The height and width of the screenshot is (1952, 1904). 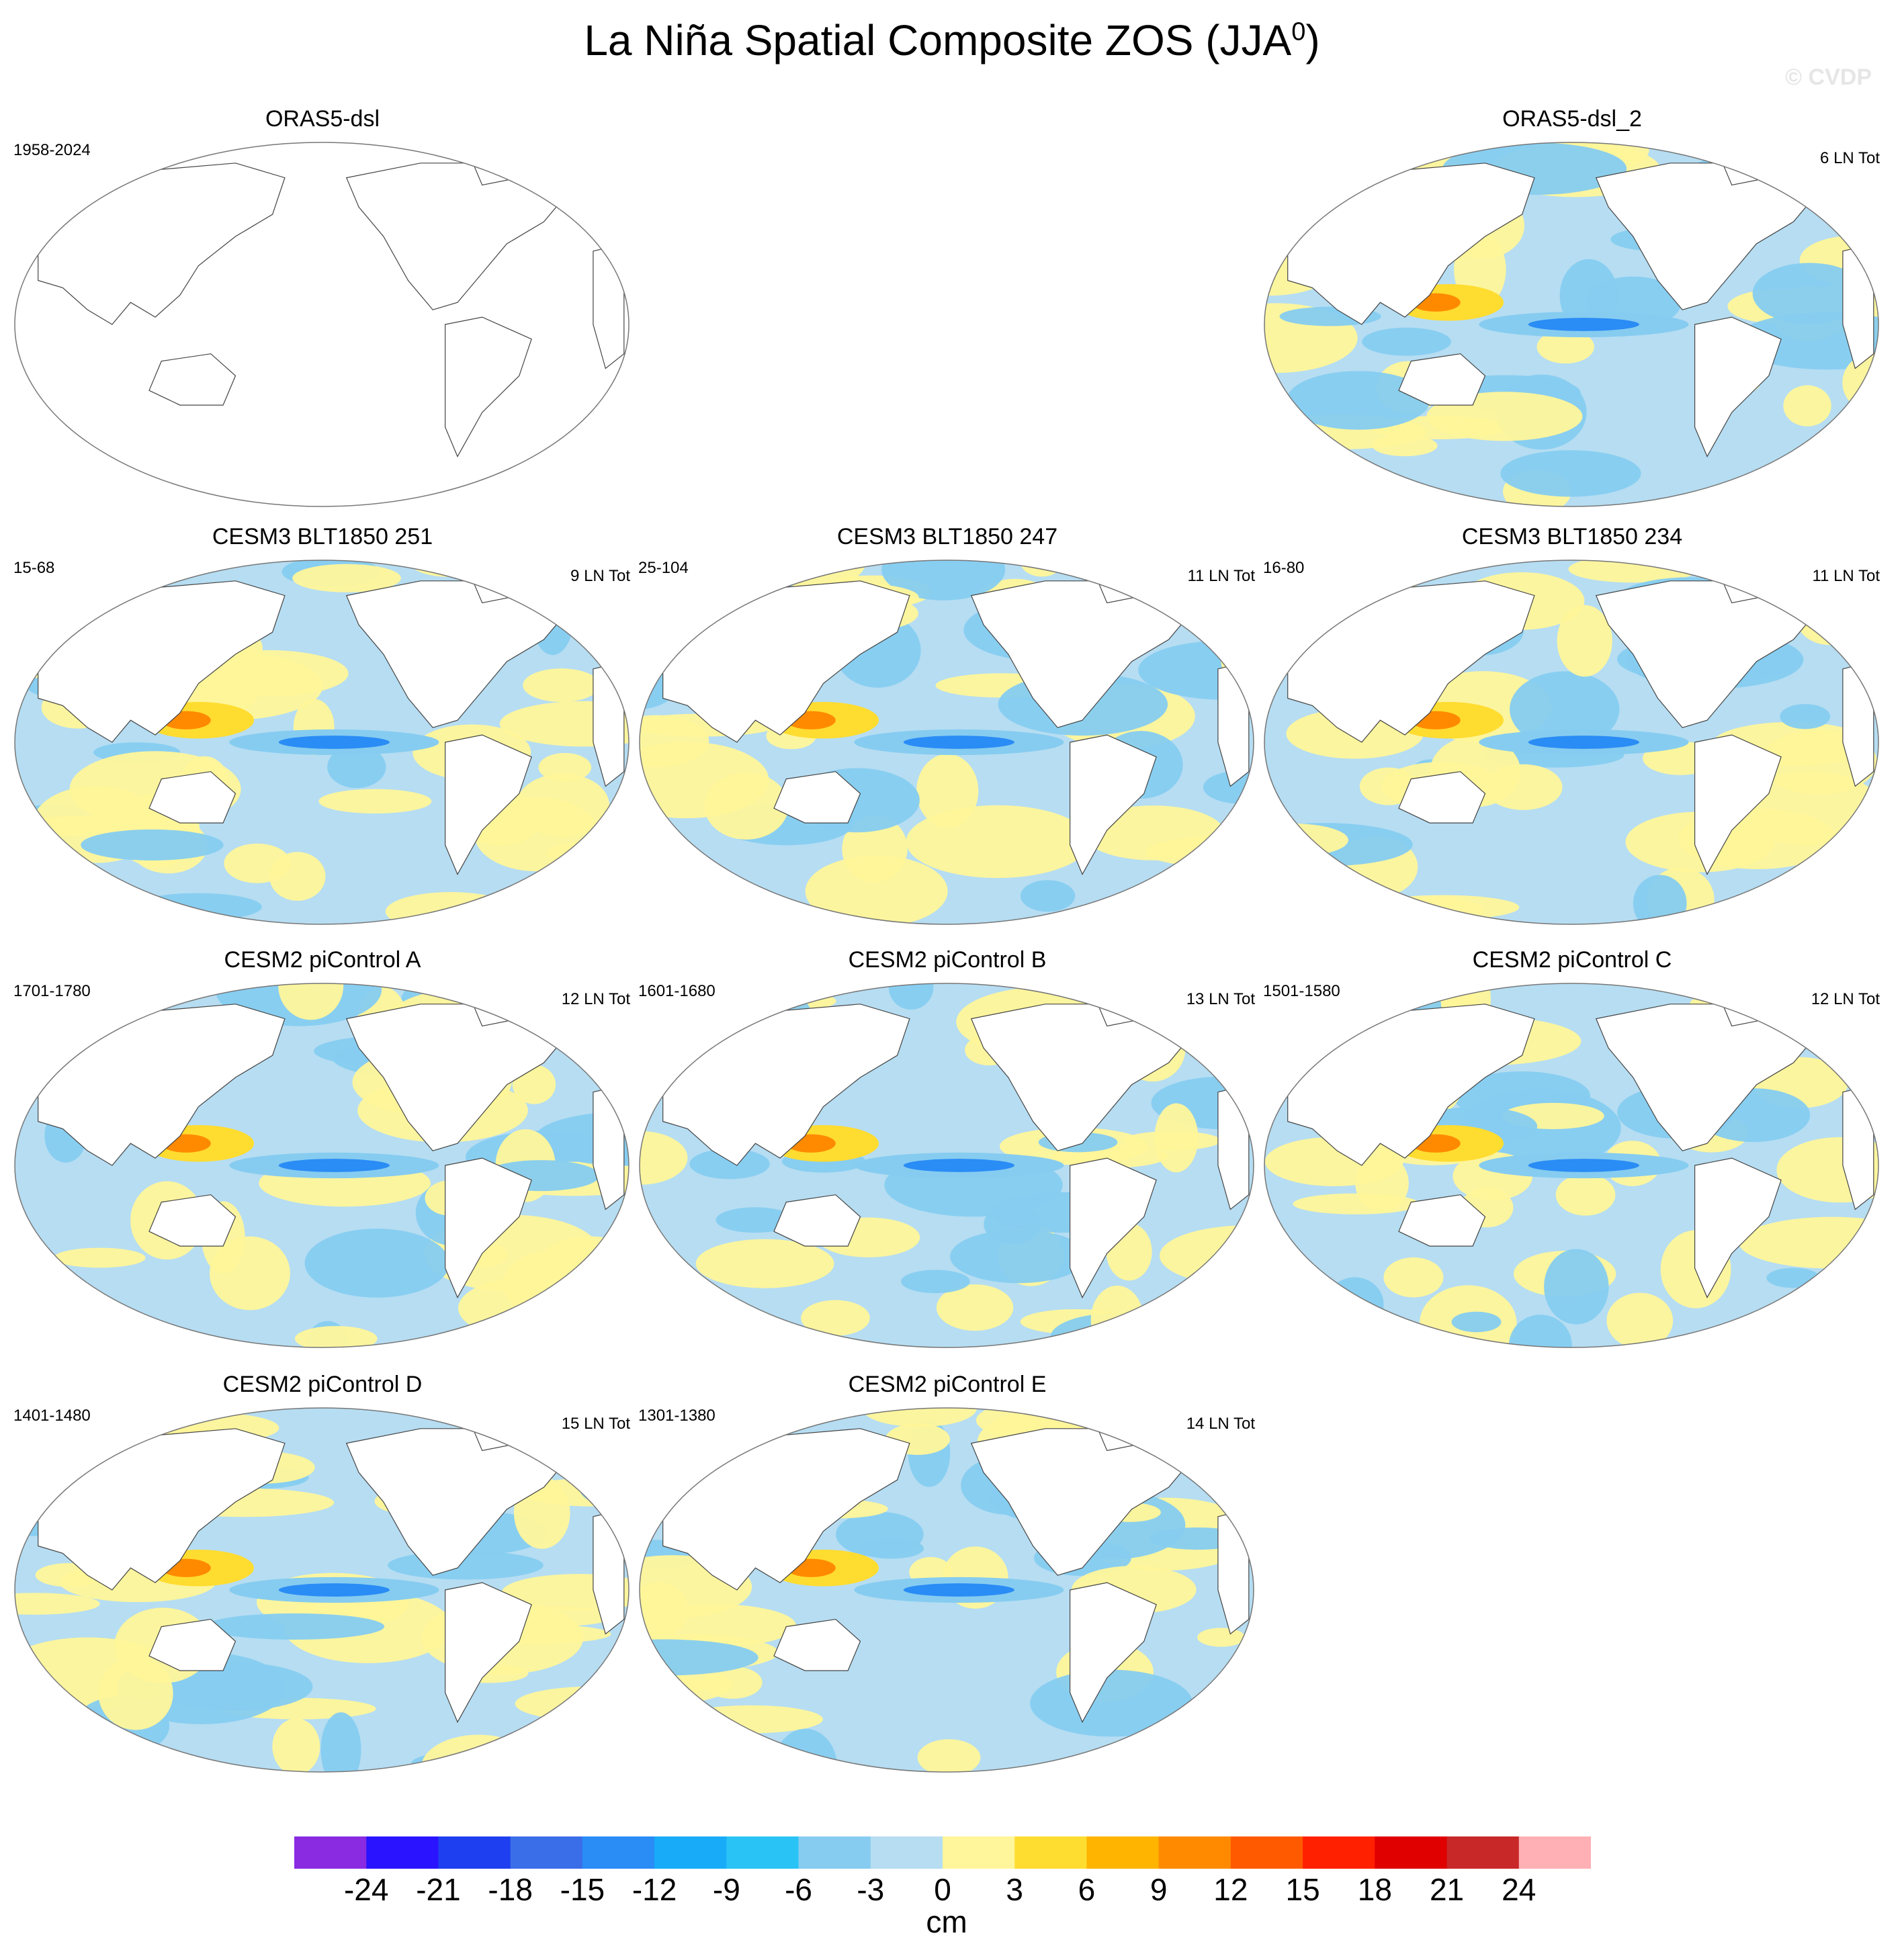 What do you see at coordinates (323, 1384) in the screenshot?
I see `panel-title: CESM2 piControl D` at bounding box center [323, 1384].